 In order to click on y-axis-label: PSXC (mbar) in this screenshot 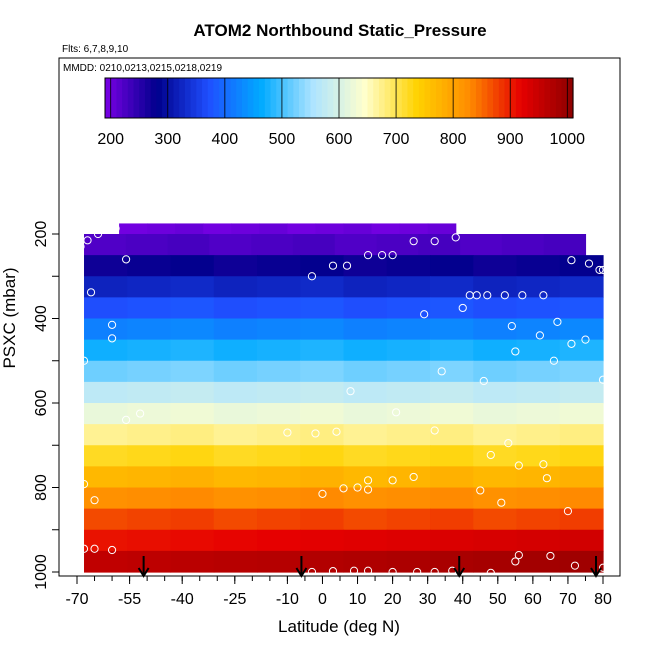, I will do `click(9, 317)`.